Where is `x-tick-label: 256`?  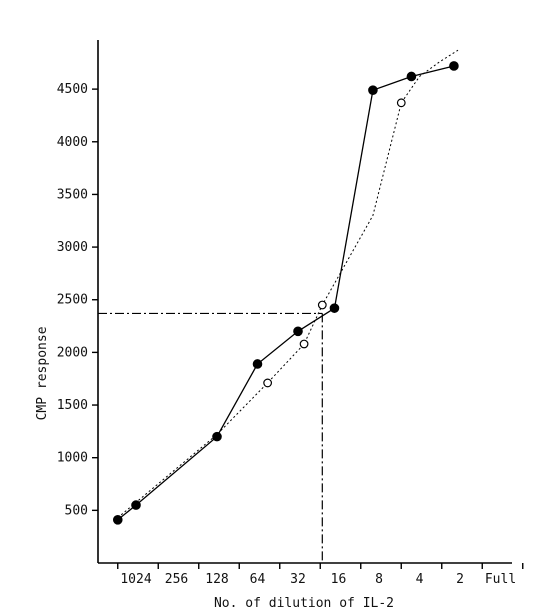 x-tick-label: 256 is located at coordinates (176, 579).